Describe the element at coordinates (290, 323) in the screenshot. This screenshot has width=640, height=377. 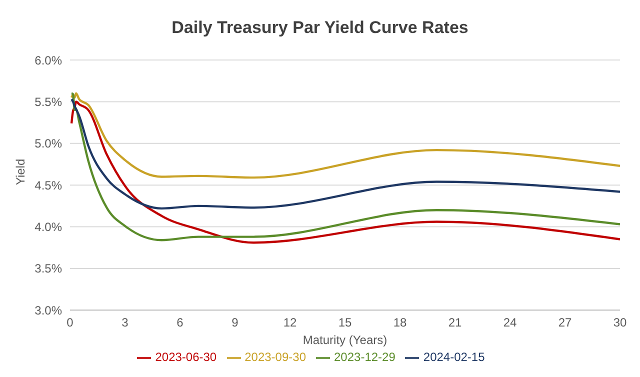
I see `x-tick-label: 12` at that location.